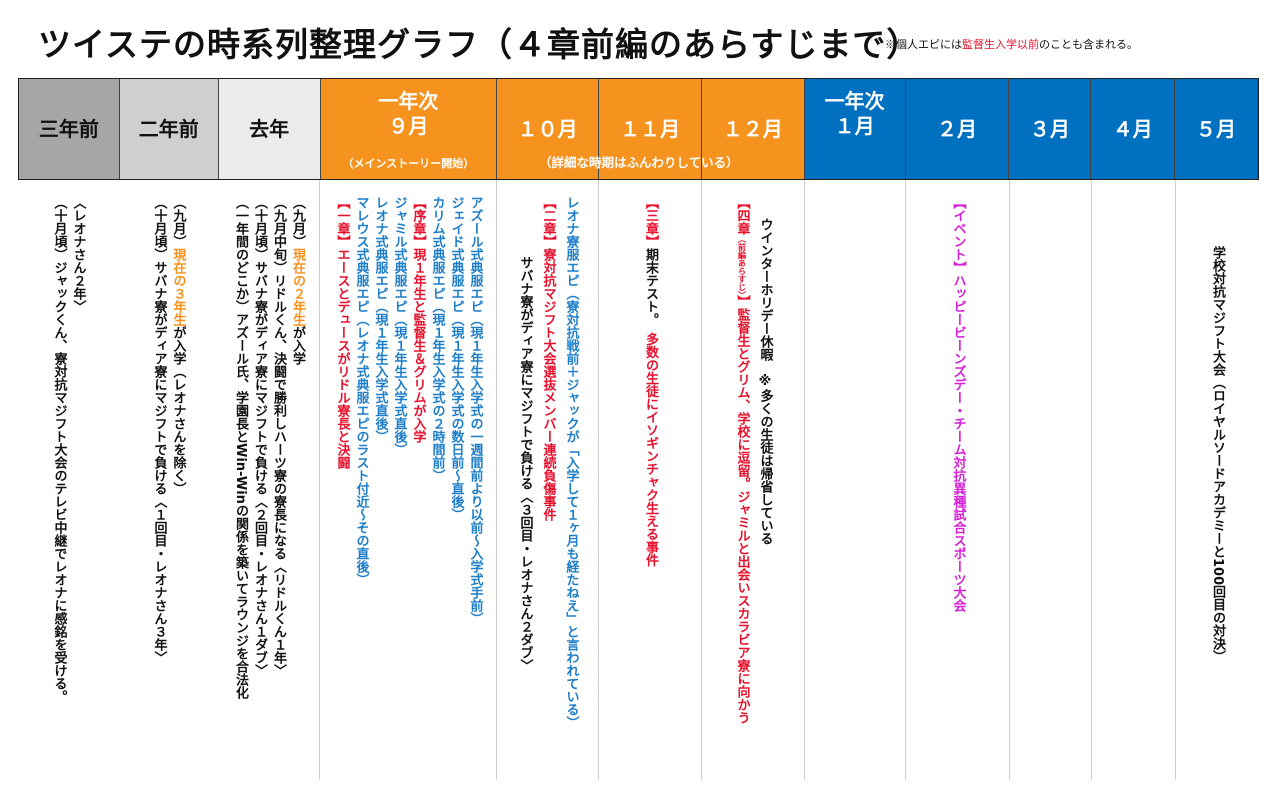 The image size is (1280, 800). Describe the element at coordinates (259, 436) in the screenshot. I see `event-savanaclaw-loss-2: （十月頃）サバナ寮がディア寮にマジフトで負ける〈２回目・レオナさん１ダブ〉` at that location.